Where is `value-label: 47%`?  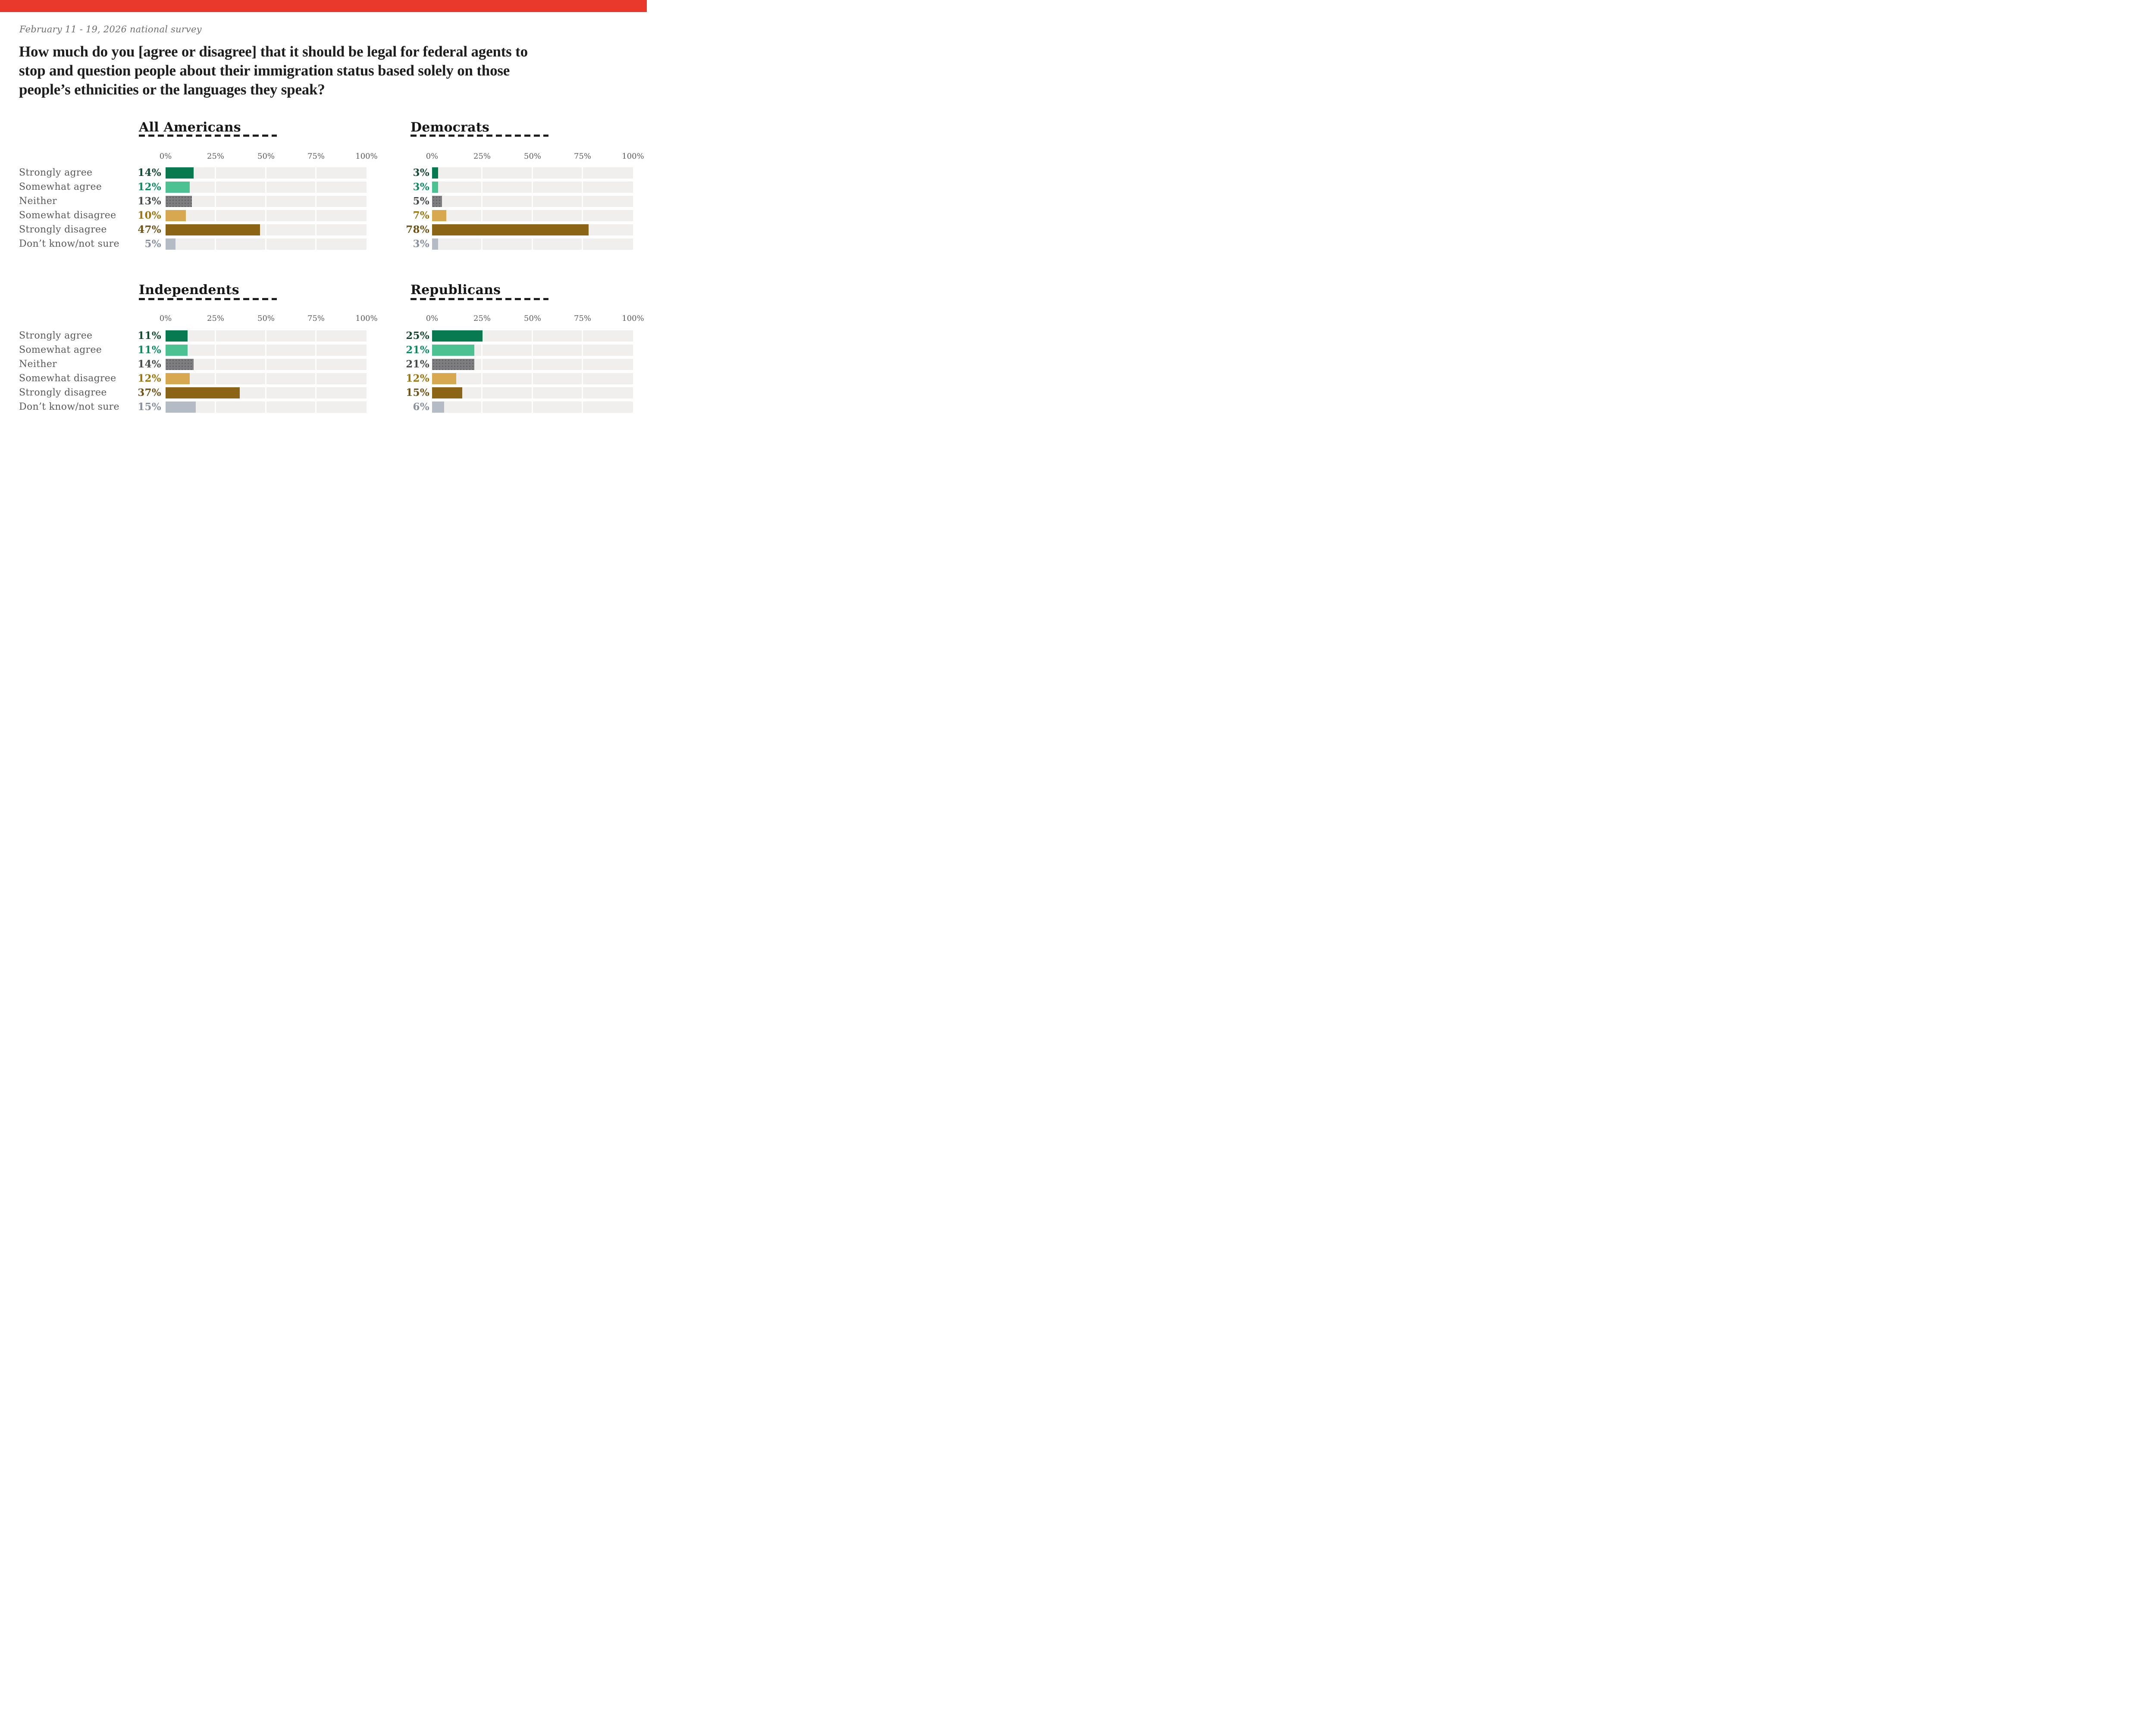 value-label: 47% is located at coordinates (149, 229).